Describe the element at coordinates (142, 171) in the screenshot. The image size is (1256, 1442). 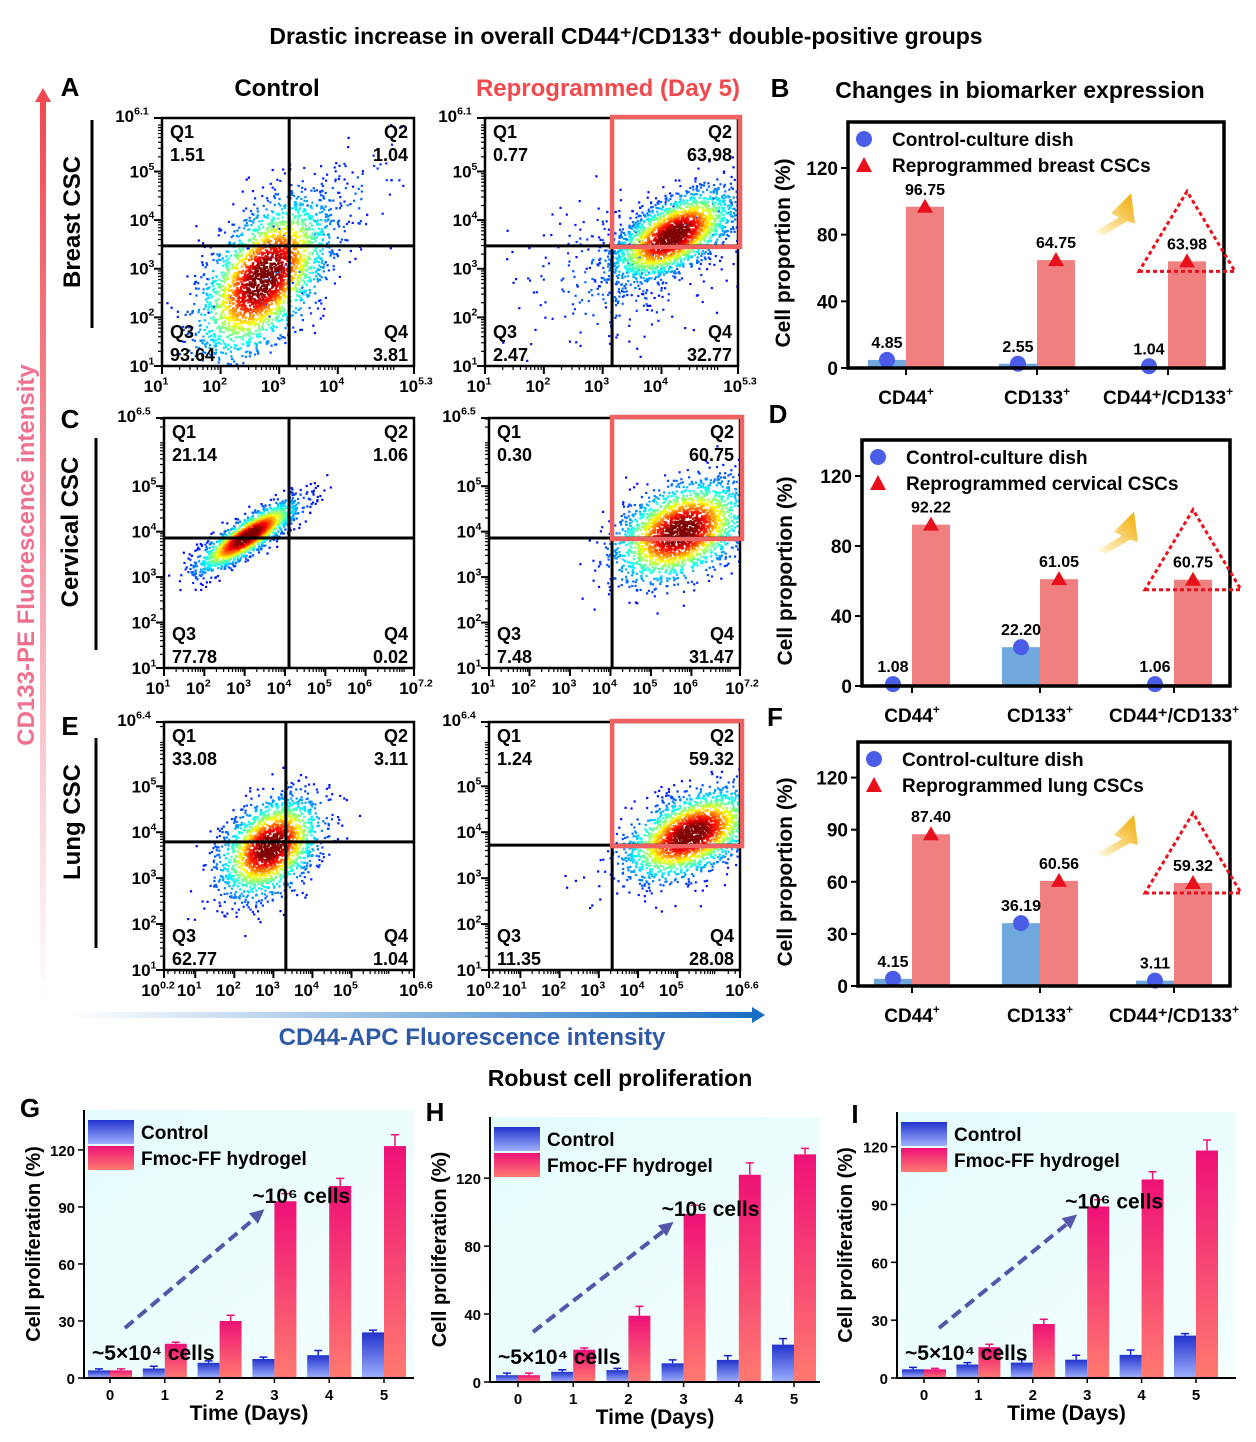
I see `y-tick-label: 105` at that location.